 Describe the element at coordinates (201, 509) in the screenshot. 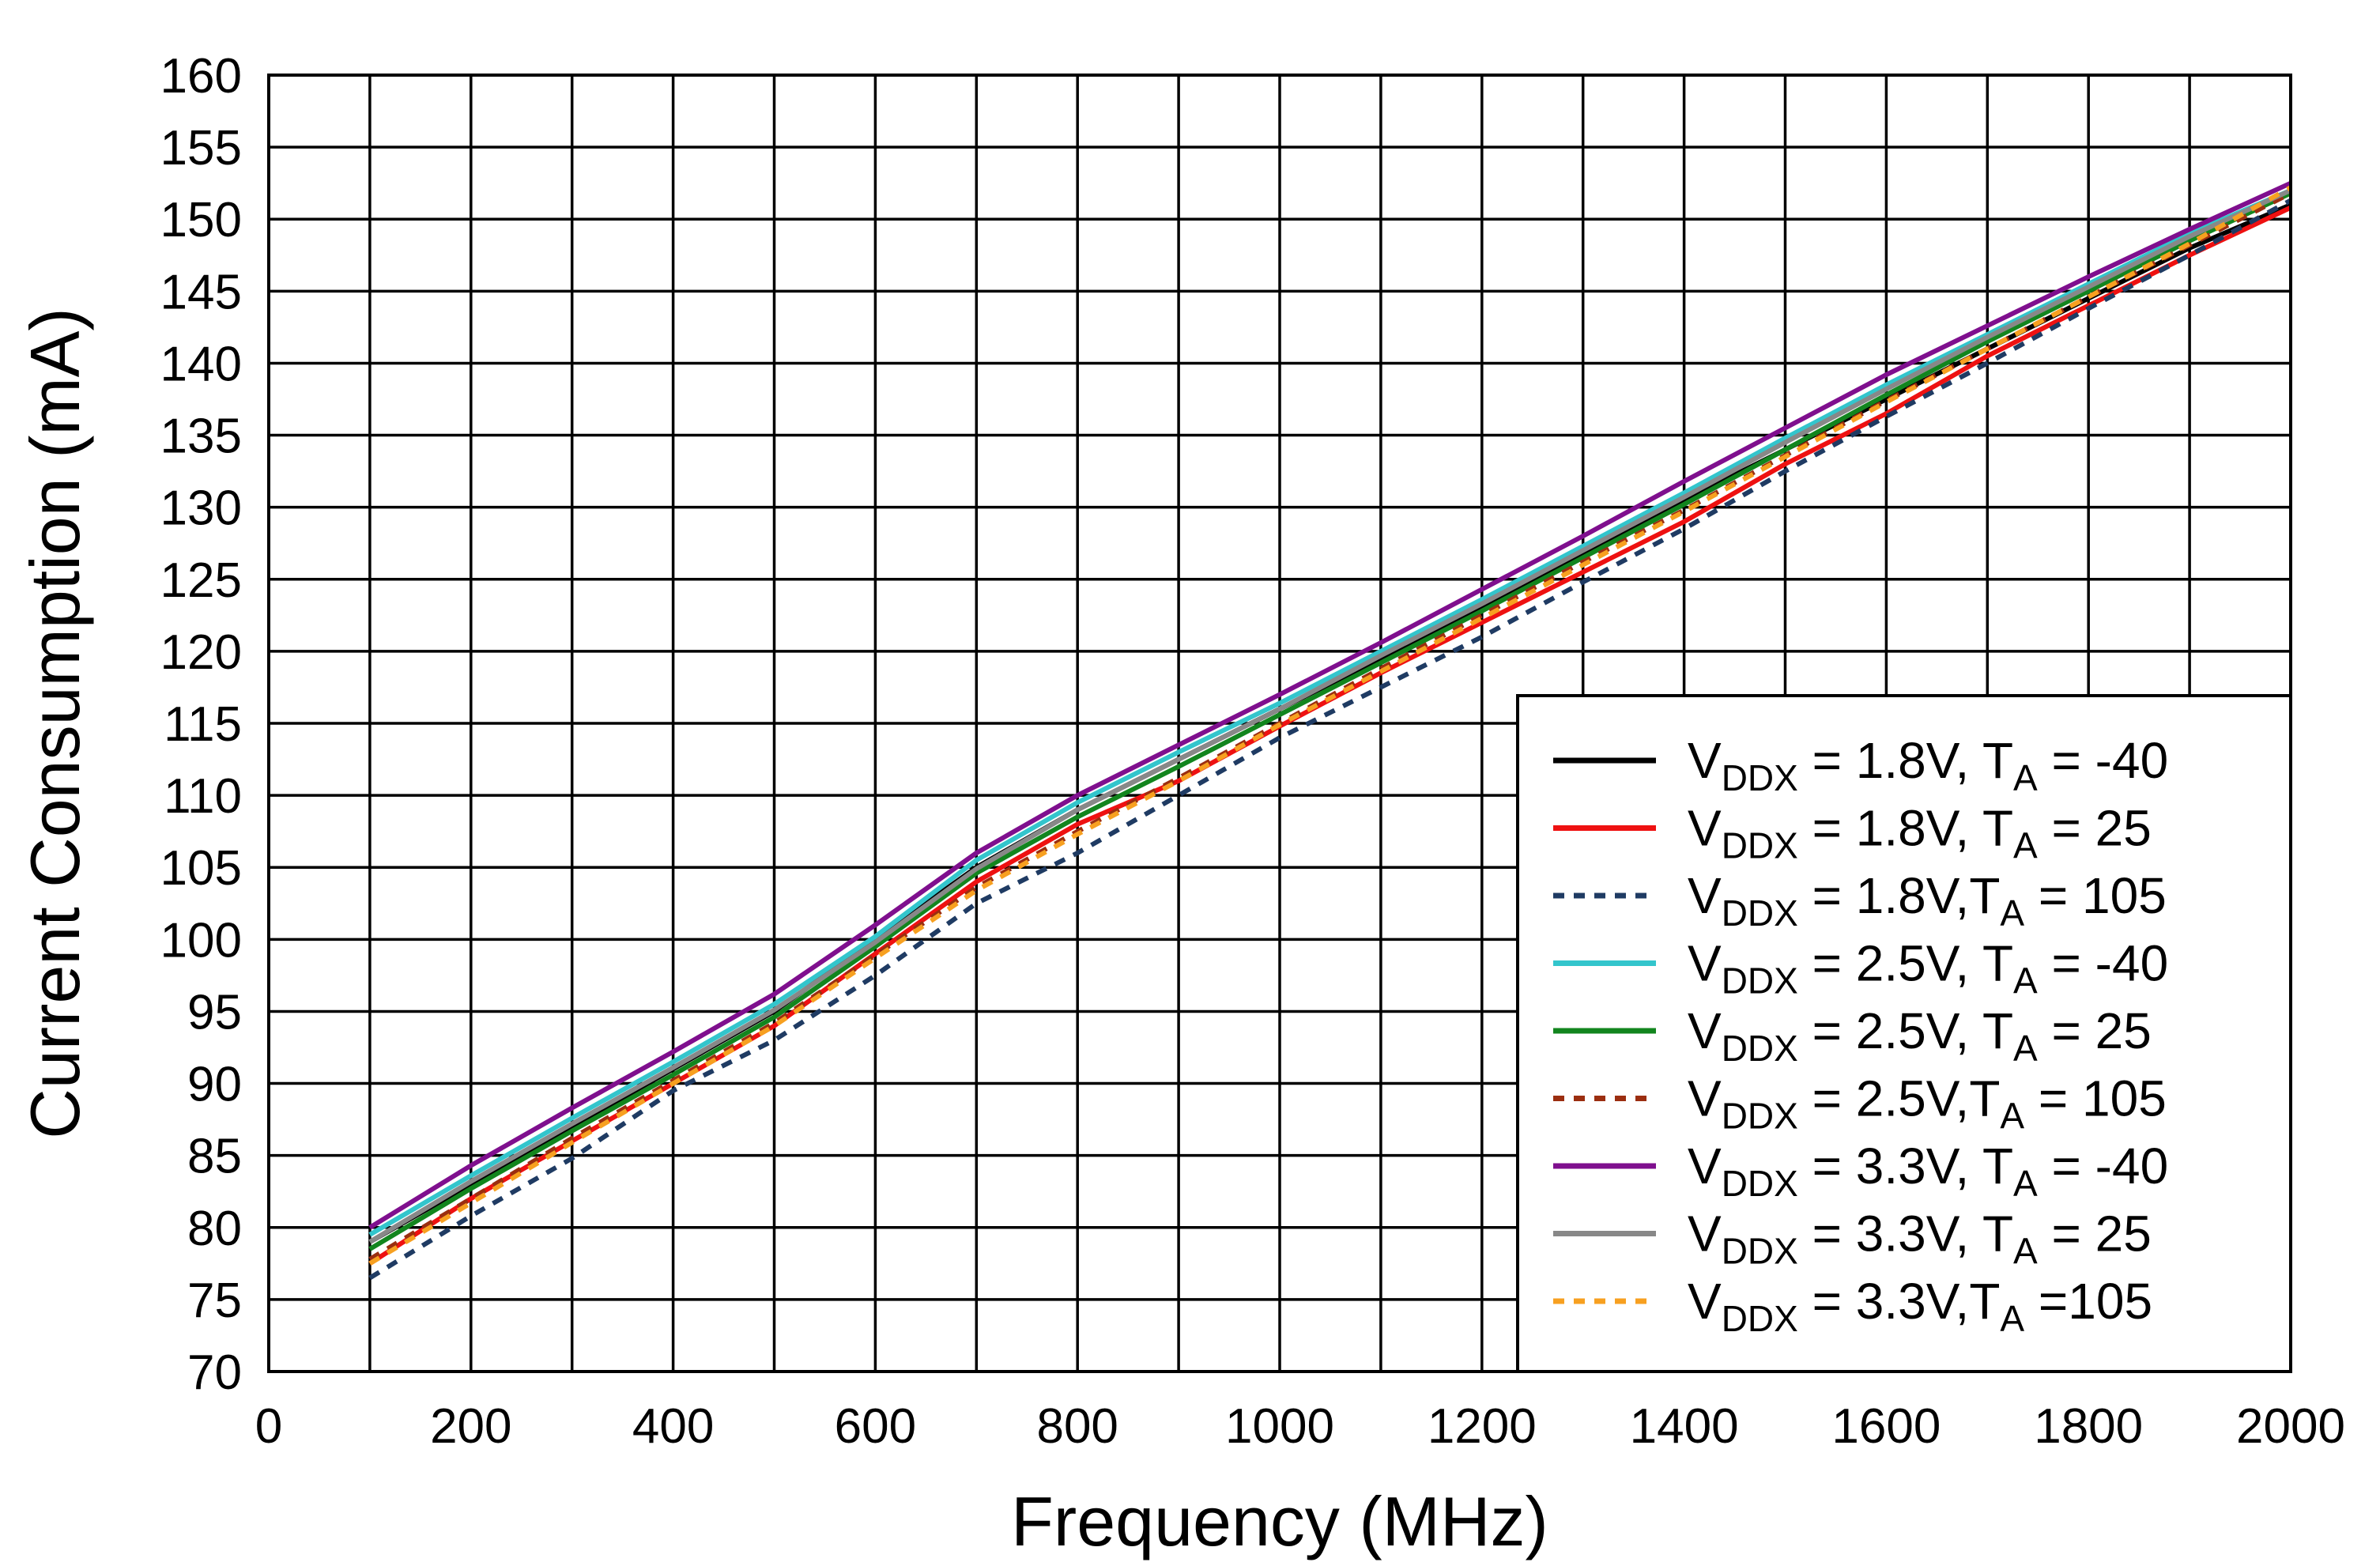

I see `y-tick-label: 130` at that location.